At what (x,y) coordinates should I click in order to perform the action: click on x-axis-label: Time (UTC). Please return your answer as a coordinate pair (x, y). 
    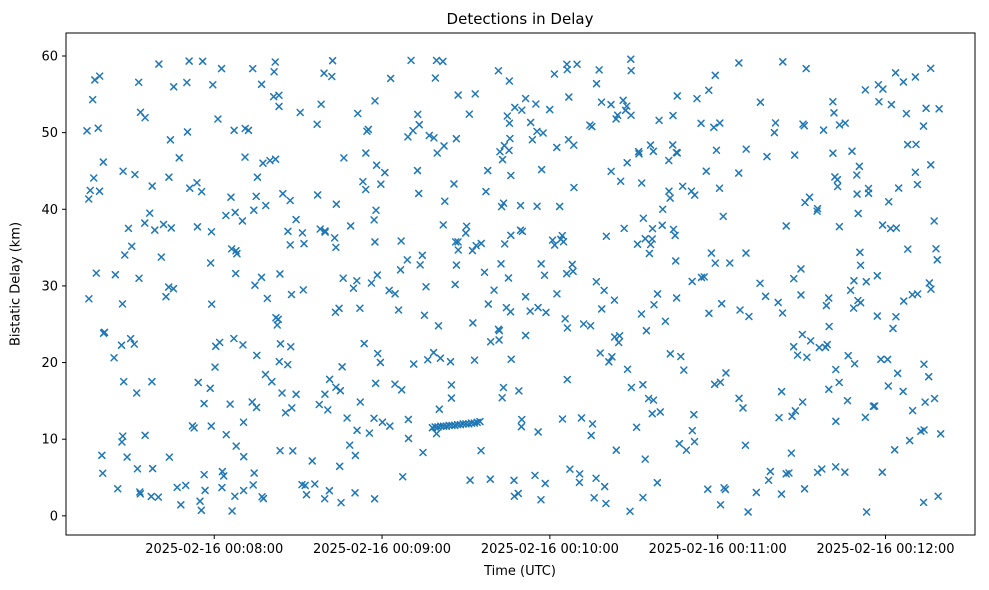
    Looking at the image, I should click on (520, 571).